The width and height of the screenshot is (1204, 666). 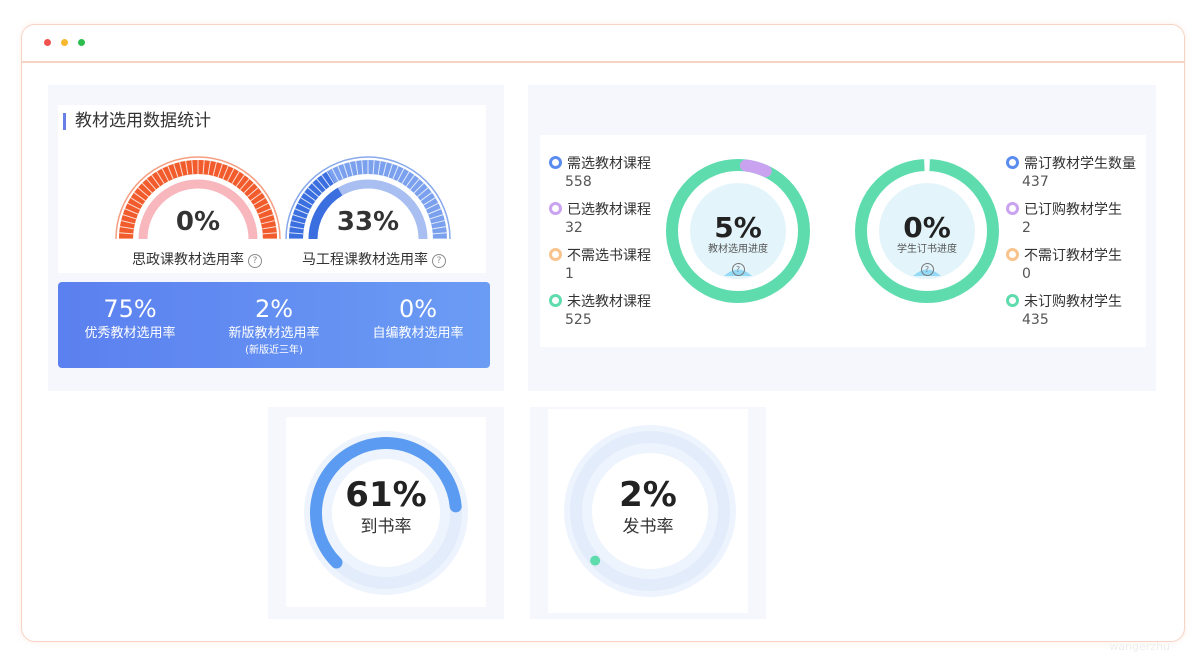 I want to click on dispatch-rate-center: 2% 发书率, so click(x=648, y=507).